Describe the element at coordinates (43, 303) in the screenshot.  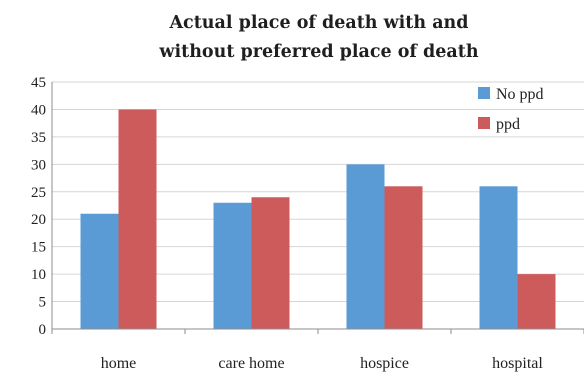
I see `y-tick-label: 5` at that location.